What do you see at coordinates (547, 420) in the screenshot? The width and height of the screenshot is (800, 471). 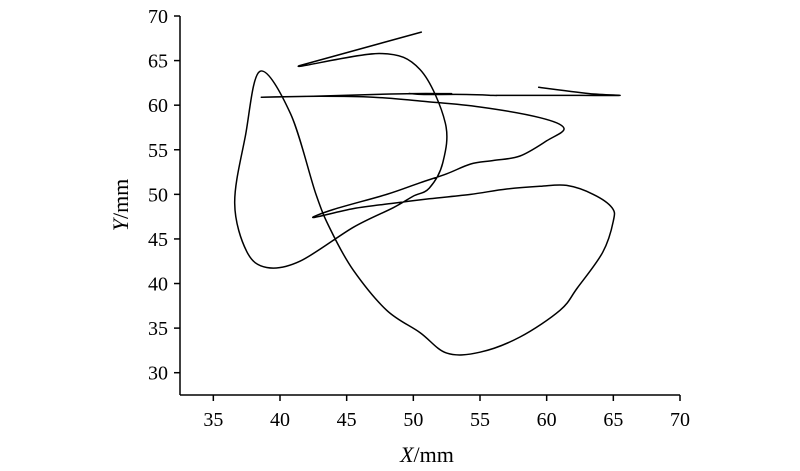 I see `x-tick-label: 60` at bounding box center [547, 420].